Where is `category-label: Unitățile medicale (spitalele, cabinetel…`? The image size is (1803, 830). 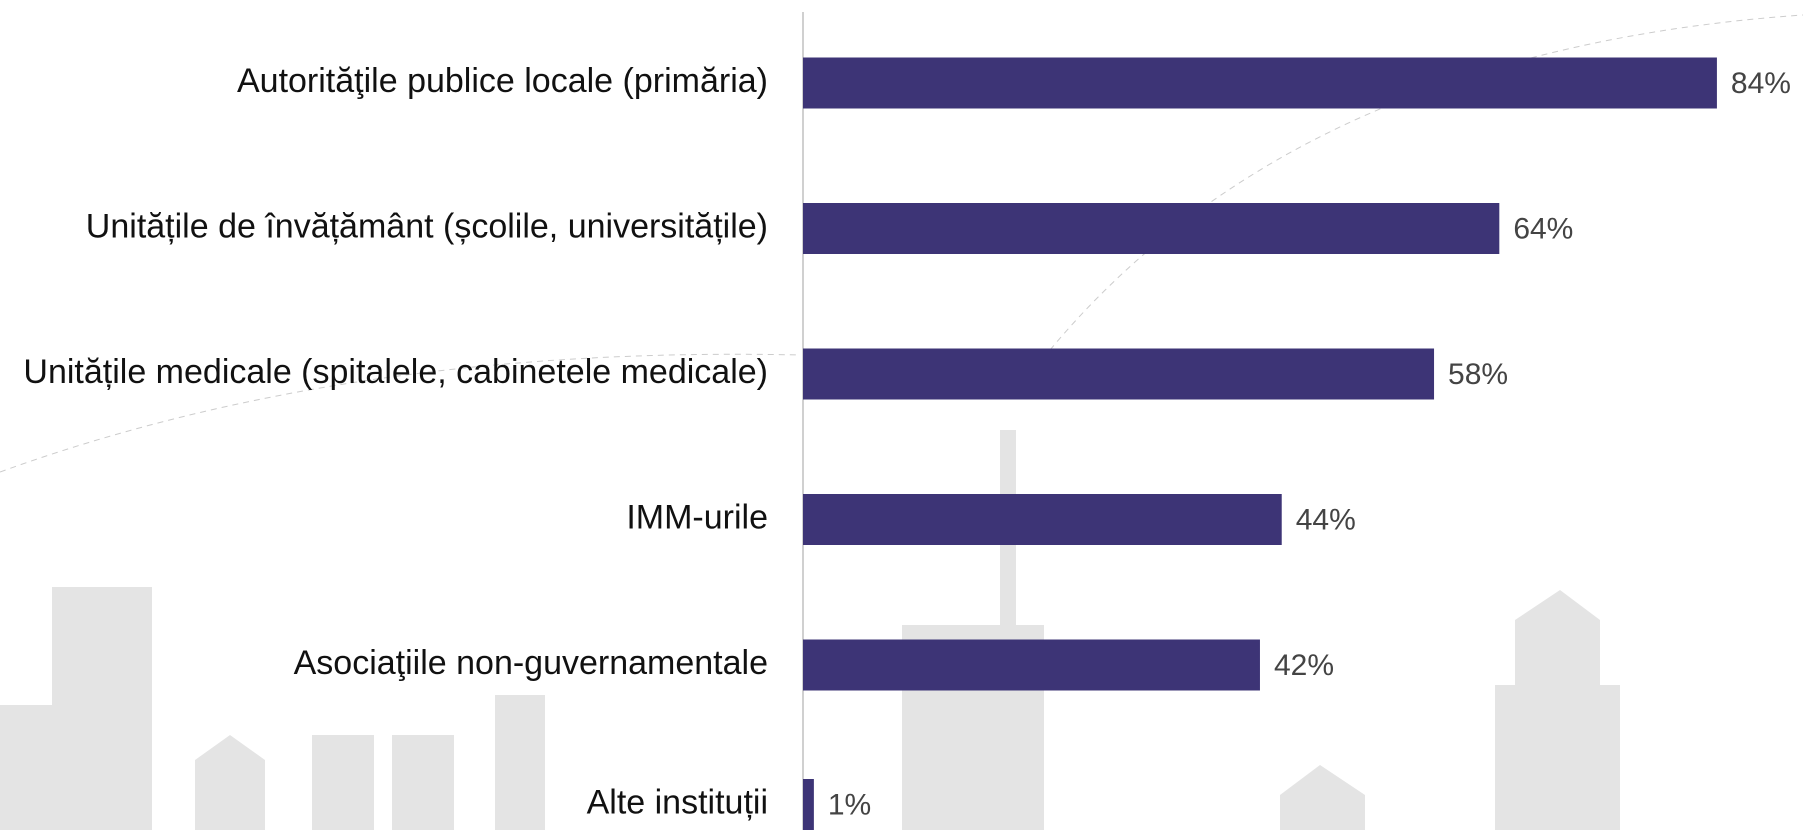 category-label: Unitățile medicale (spitalele, cabinetel… is located at coordinates (395, 372).